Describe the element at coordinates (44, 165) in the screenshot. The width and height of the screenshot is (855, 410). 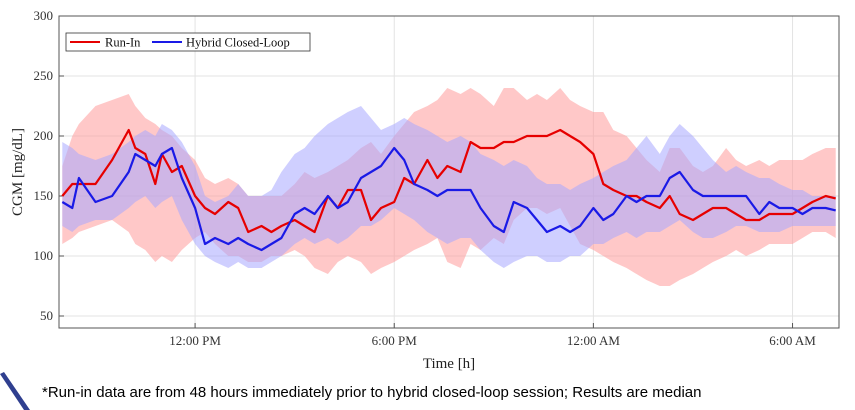
I see `y-tick-labels: 50 100 150 200 250 300` at that location.